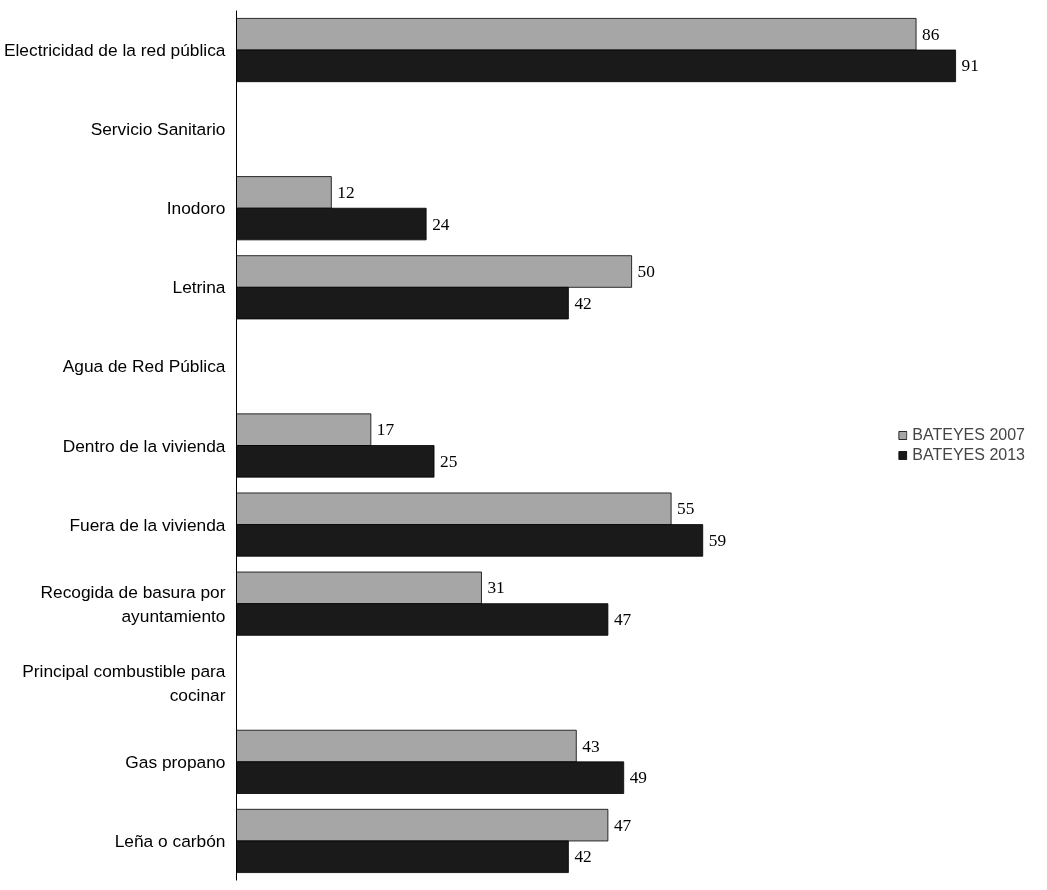  Describe the element at coordinates (346, 192) in the screenshot. I see `data-label: 12` at that location.